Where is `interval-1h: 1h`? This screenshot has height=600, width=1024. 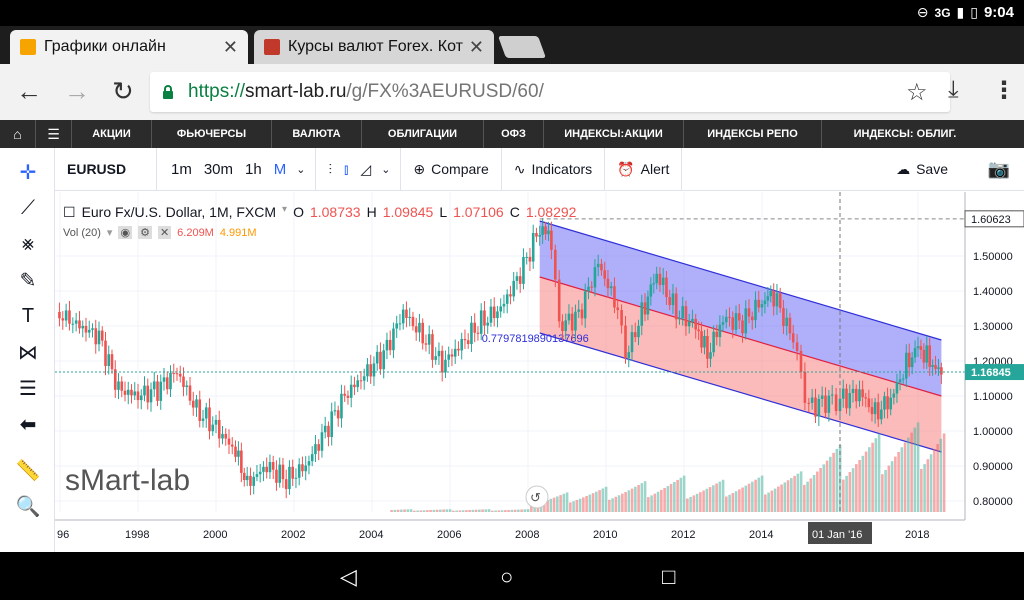 interval-1h: 1h is located at coordinates (253, 169).